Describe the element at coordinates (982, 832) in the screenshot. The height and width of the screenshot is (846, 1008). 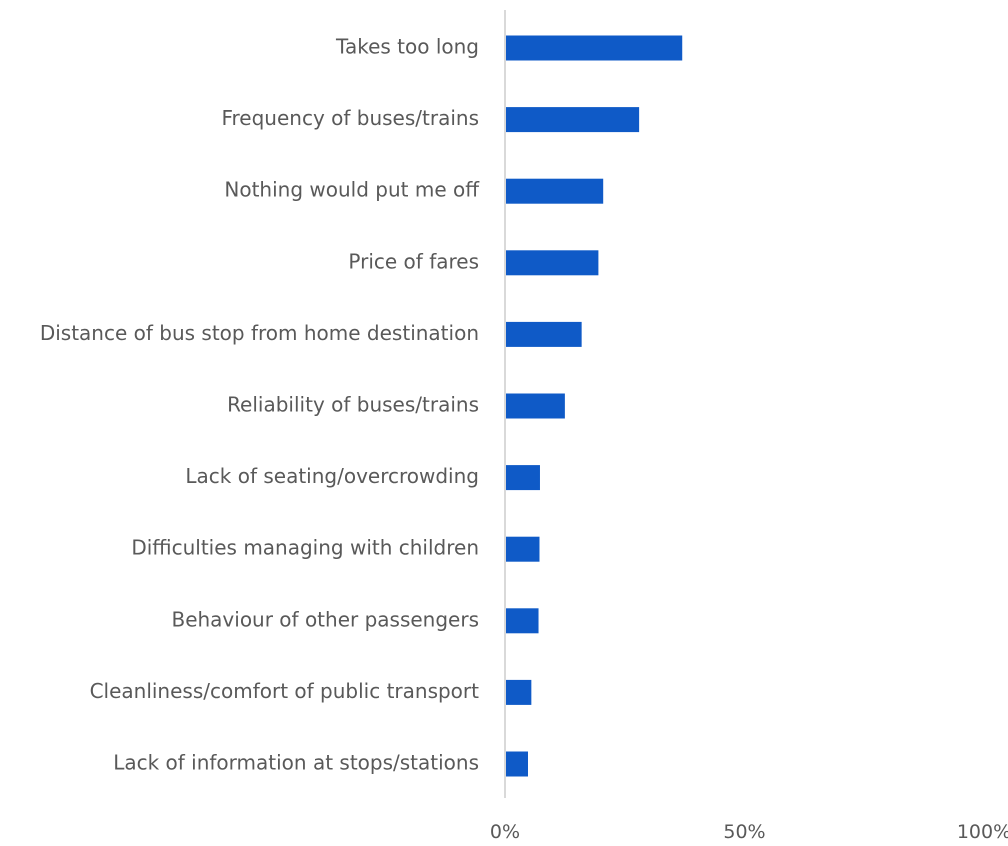
I see `x-tick-label: 100%` at that location.